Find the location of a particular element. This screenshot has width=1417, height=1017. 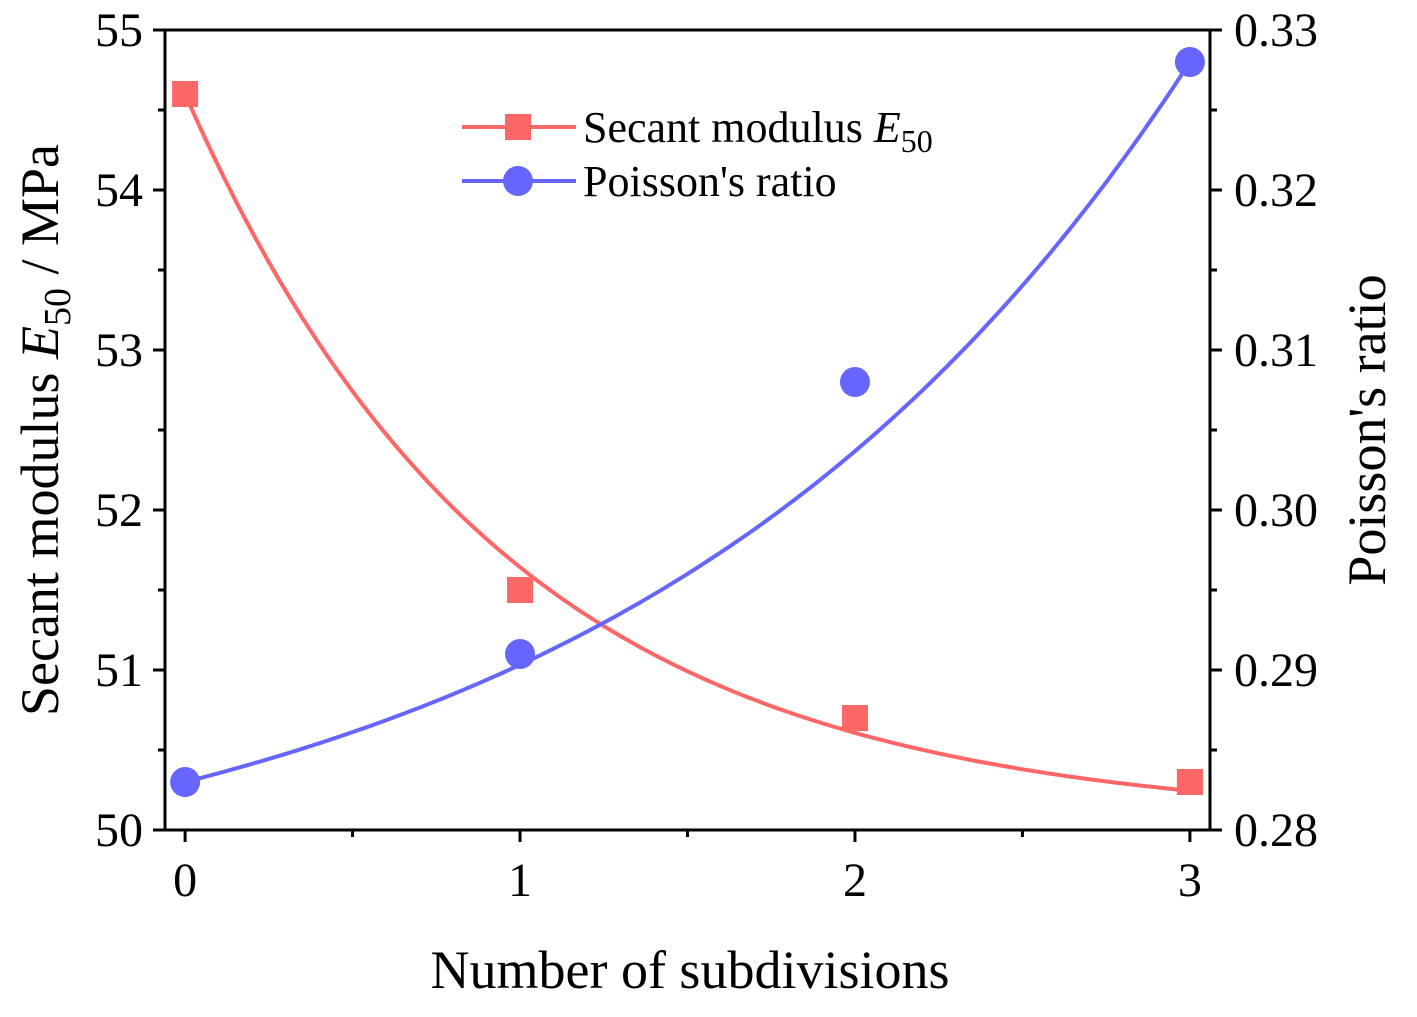

y-right-tick-label: 0.28 is located at coordinates (1276, 830).